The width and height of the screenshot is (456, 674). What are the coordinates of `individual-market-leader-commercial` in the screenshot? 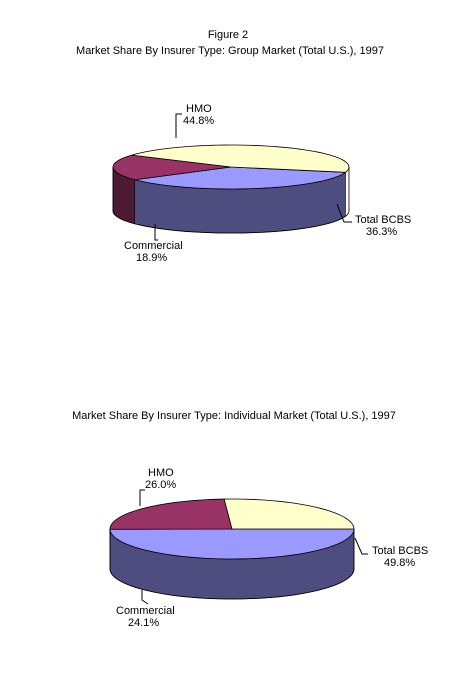 It's located at (145, 597).